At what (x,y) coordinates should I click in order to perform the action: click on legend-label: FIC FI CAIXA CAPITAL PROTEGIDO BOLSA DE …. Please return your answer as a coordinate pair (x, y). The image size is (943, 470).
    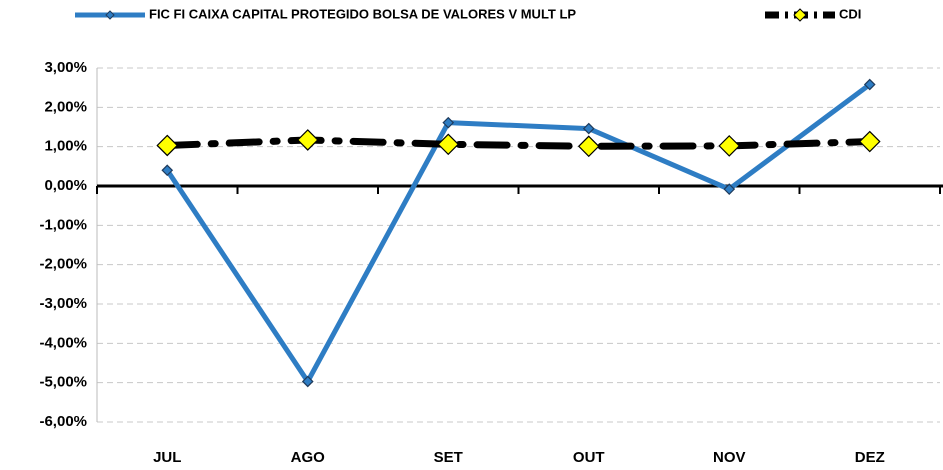
    Looking at the image, I should click on (362, 13).